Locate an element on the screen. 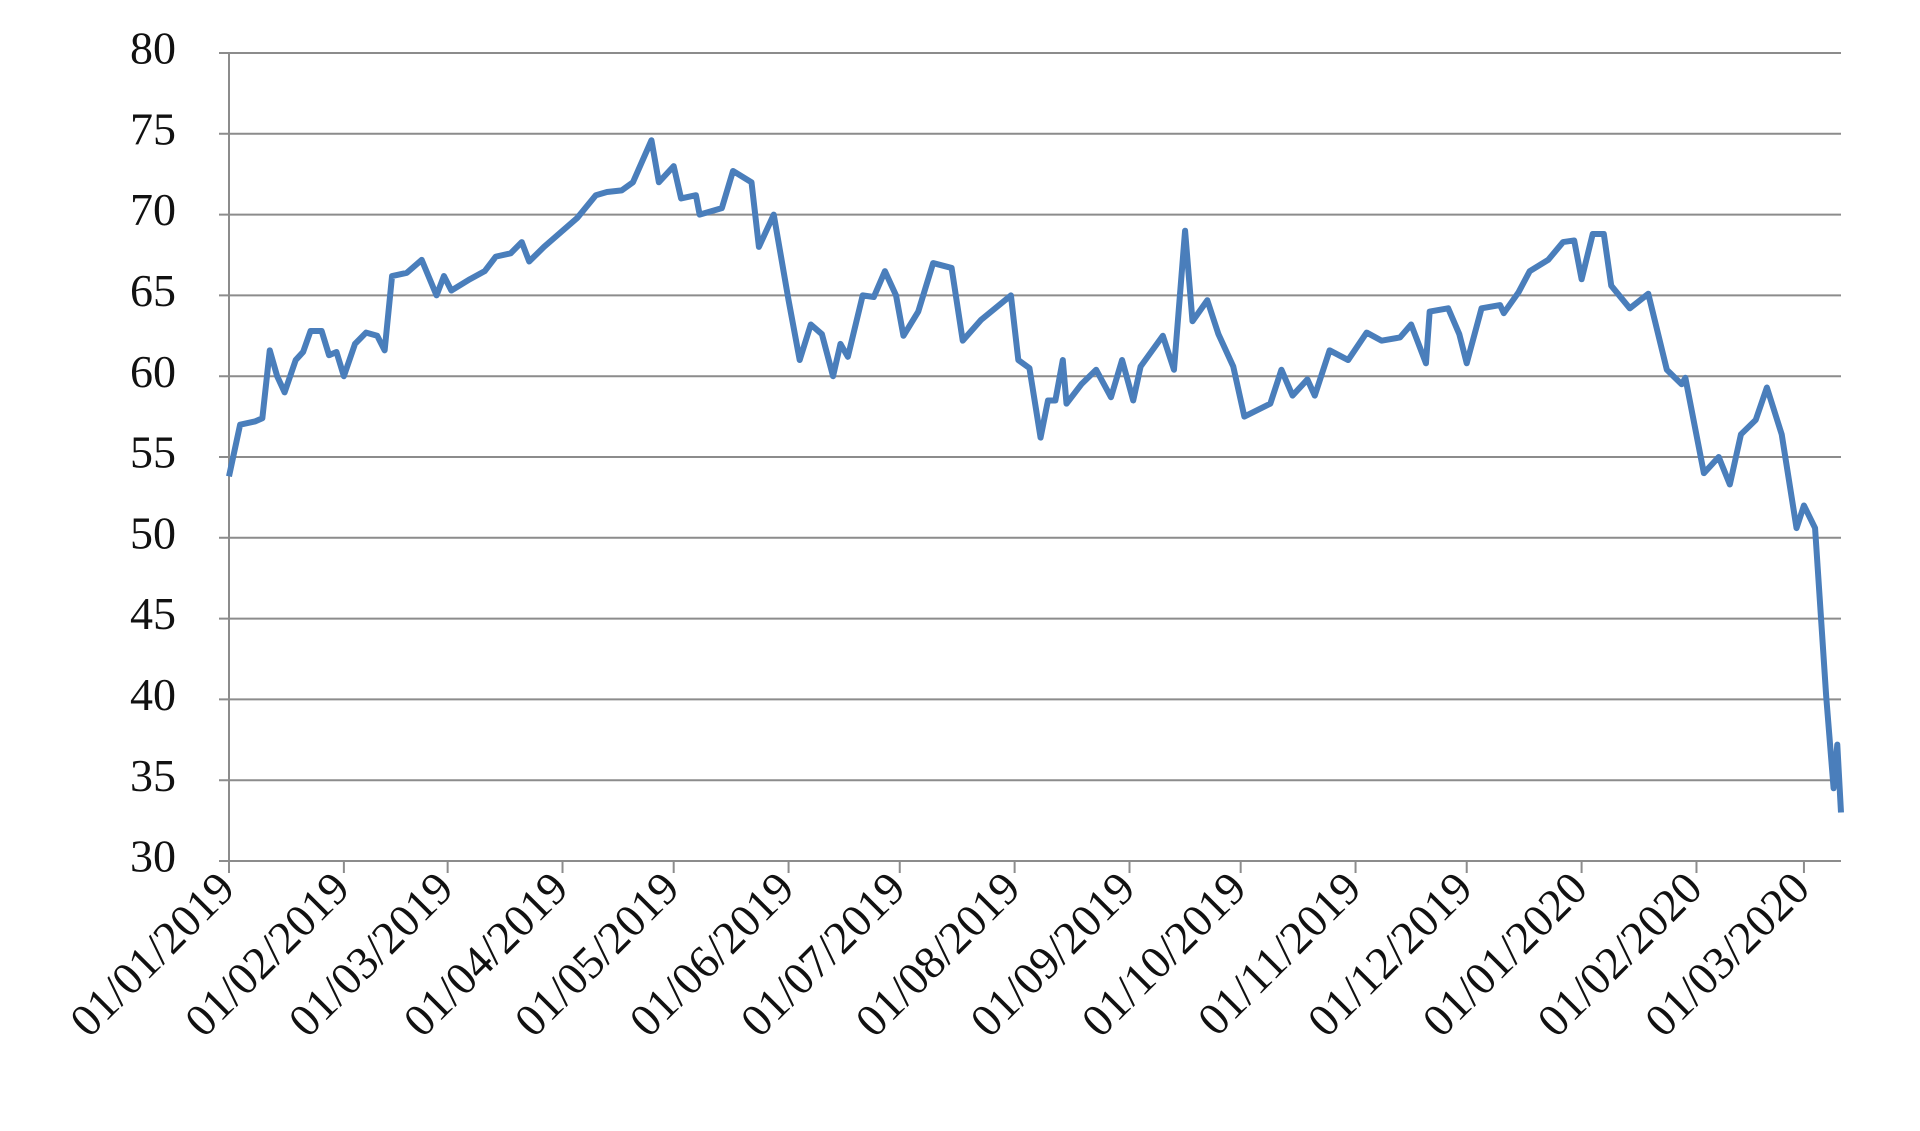 Image resolution: width=1920 pixels, height=1131 pixels. y-tick-label: 40 is located at coordinates (153, 694).